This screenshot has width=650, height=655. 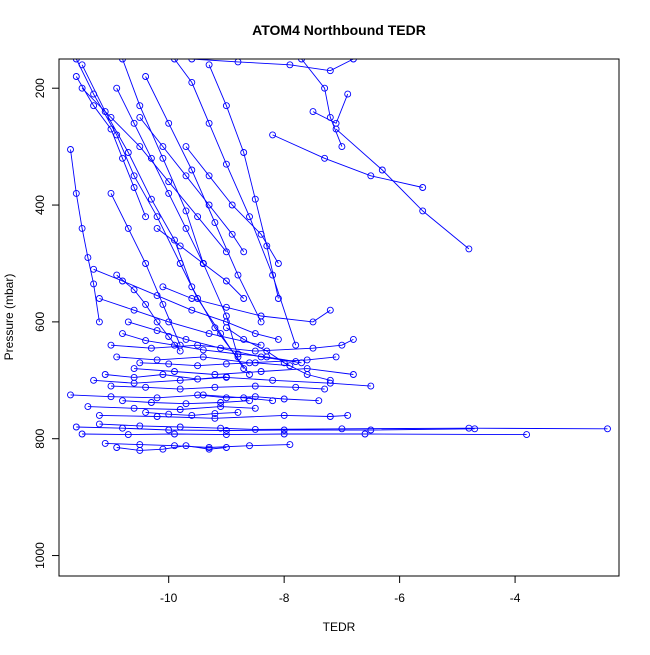 What do you see at coordinates (46, 323) in the screenshot?
I see `y-axis: 200 400 600 800 1000` at bounding box center [46, 323].